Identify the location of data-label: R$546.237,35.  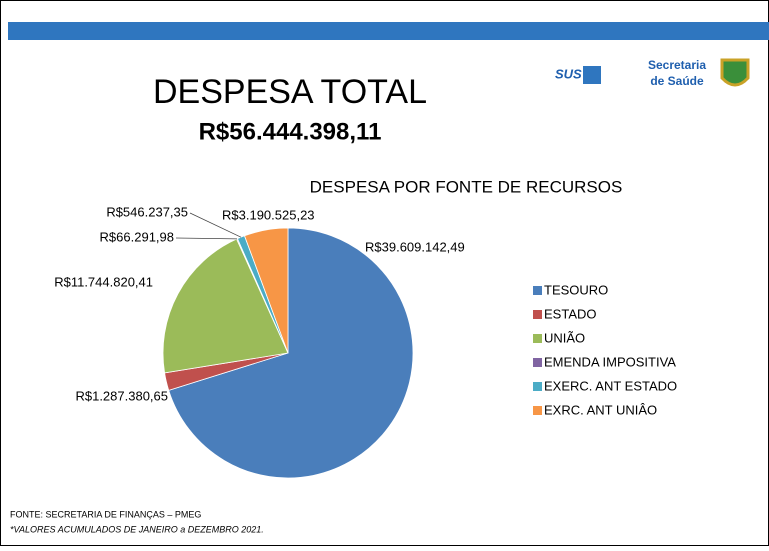
(147, 211).